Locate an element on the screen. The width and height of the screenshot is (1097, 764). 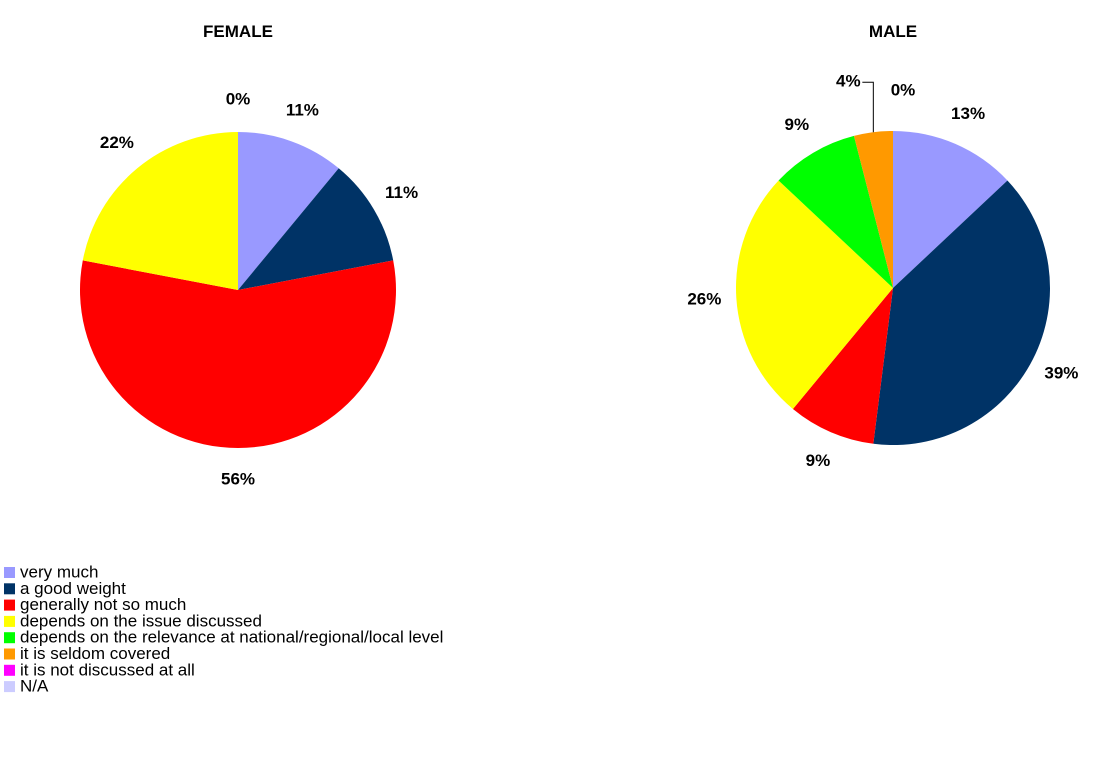
legend-label: generally not so much is located at coordinates (103, 604).